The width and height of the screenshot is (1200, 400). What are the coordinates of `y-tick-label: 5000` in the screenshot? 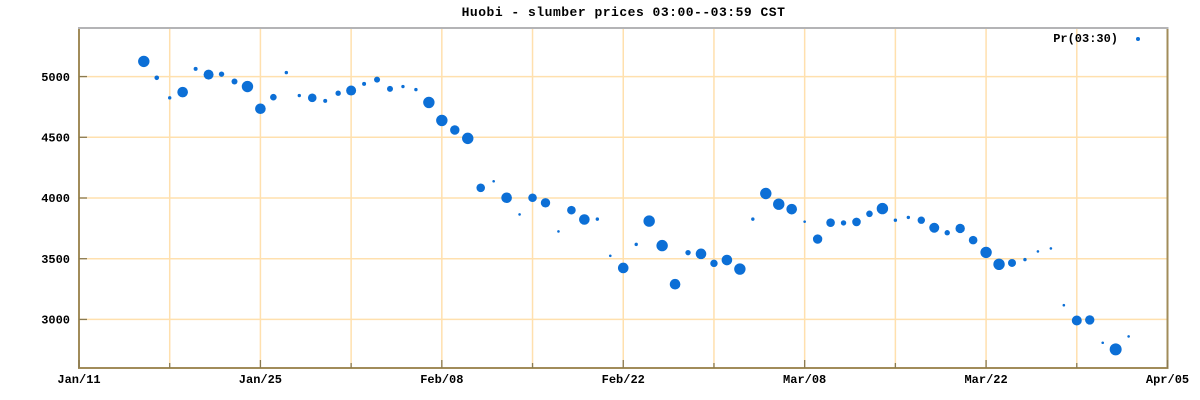 It's located at (55, 78).